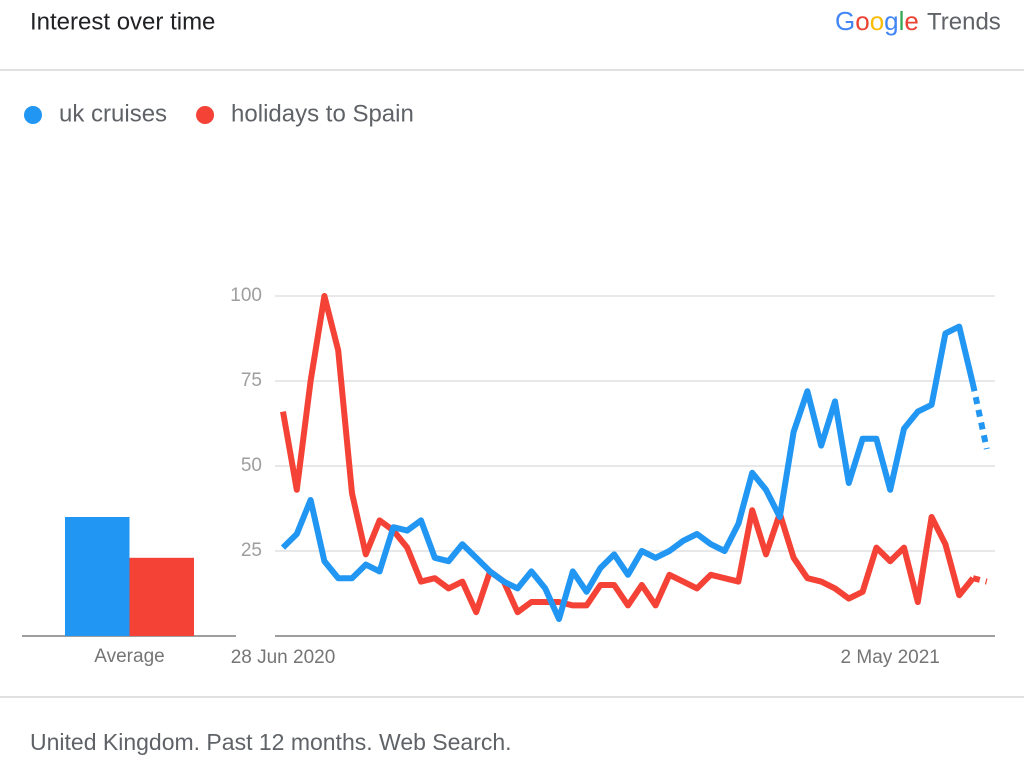 The image size is (1024, 764). I want to click on chart-title: Interest over time, so click(122, 21).